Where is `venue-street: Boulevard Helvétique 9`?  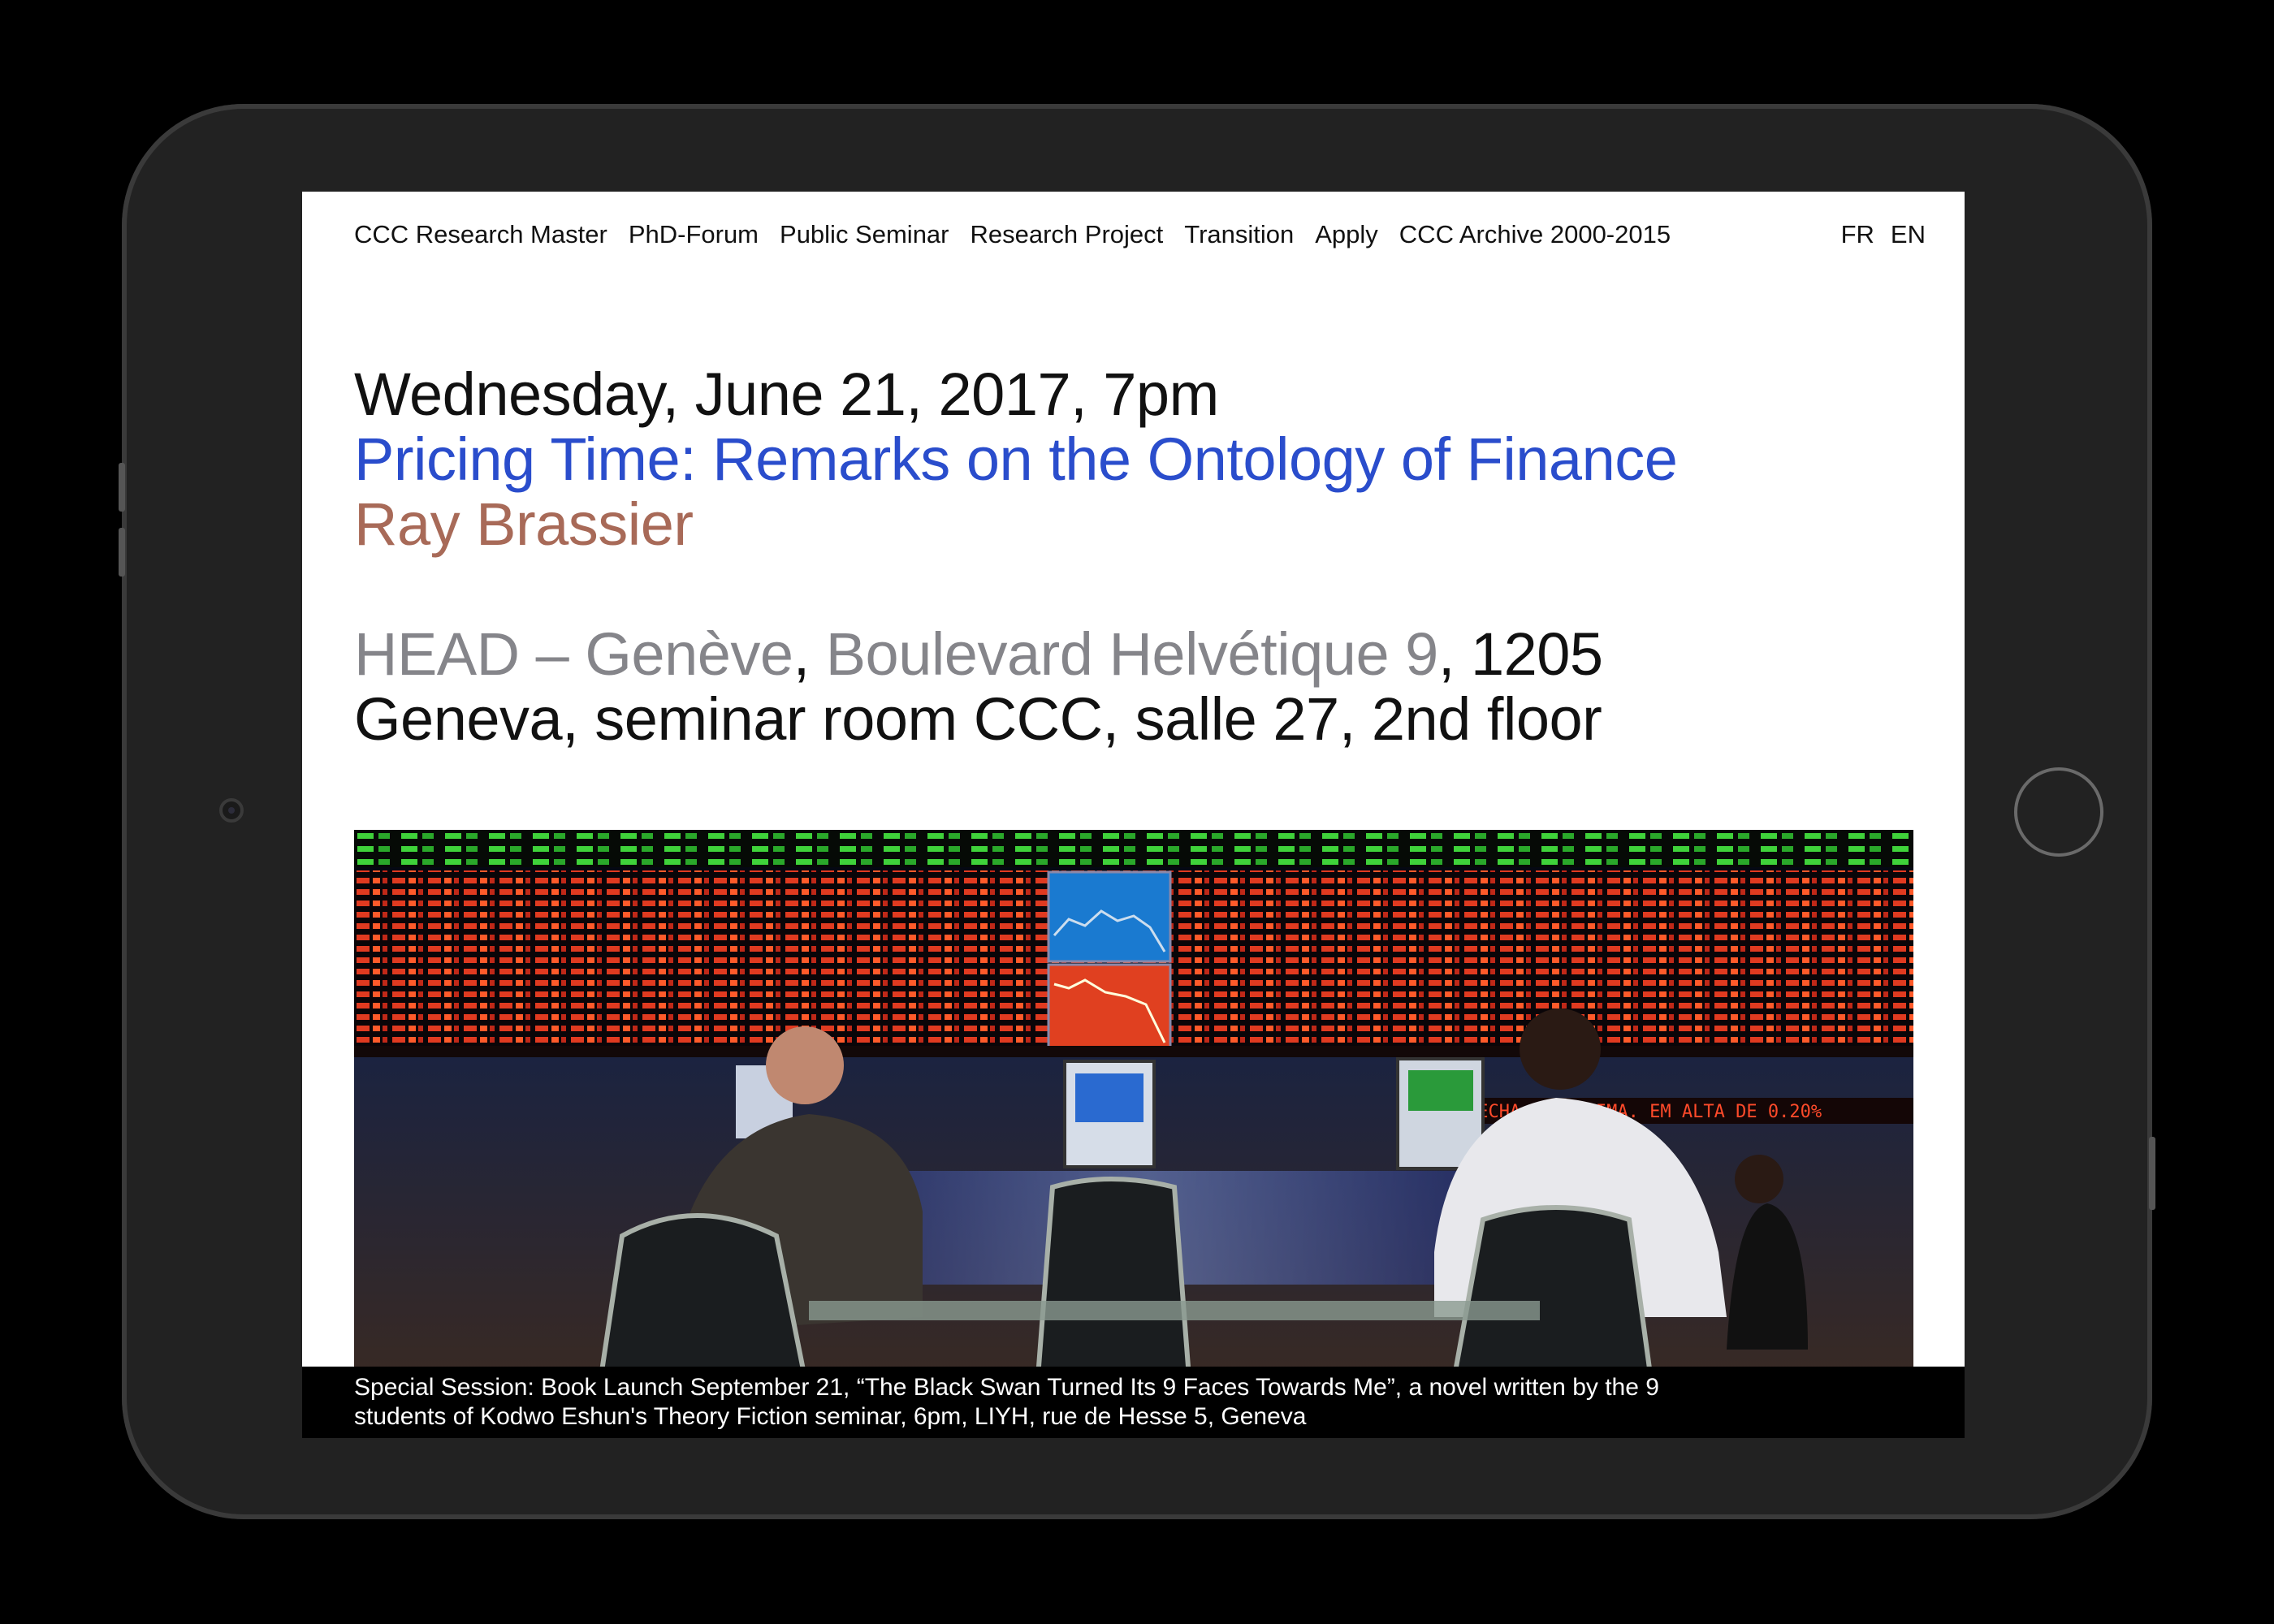
venue-street: Boulevard Helvétique 9 is located at coordinates (1132, 654).